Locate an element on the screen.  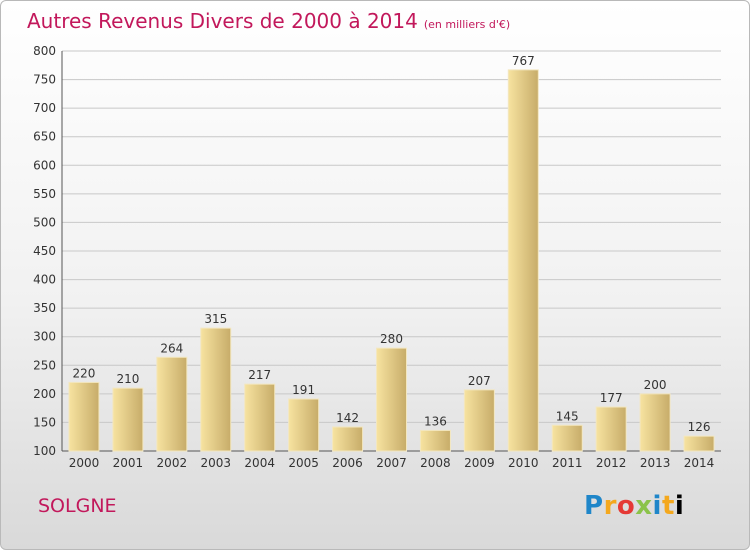
chart-title-main: Autres Revenus Divers de 2000 à 2014 is located at coordinates (222, 21).